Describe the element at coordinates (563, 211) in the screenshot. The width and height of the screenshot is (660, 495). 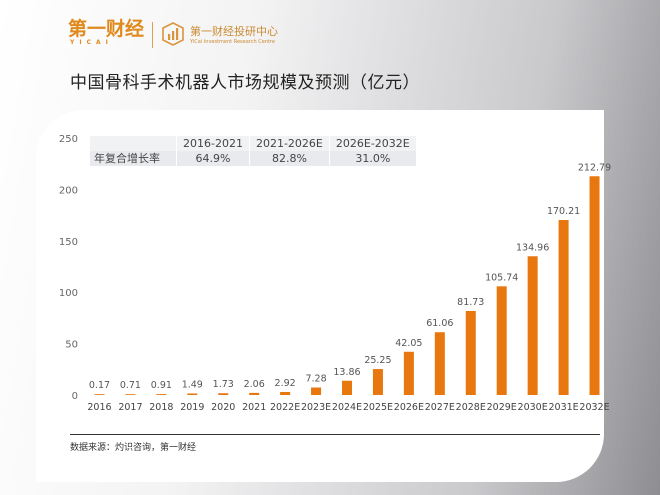
I see `value-label-2031e: 170.21` at that location.